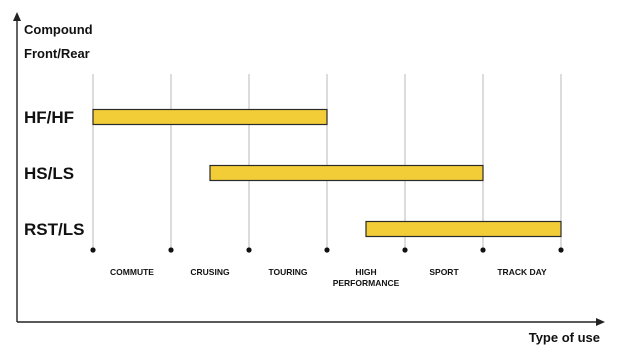  I want to click on category-label: SPORT, so click(444, 272).